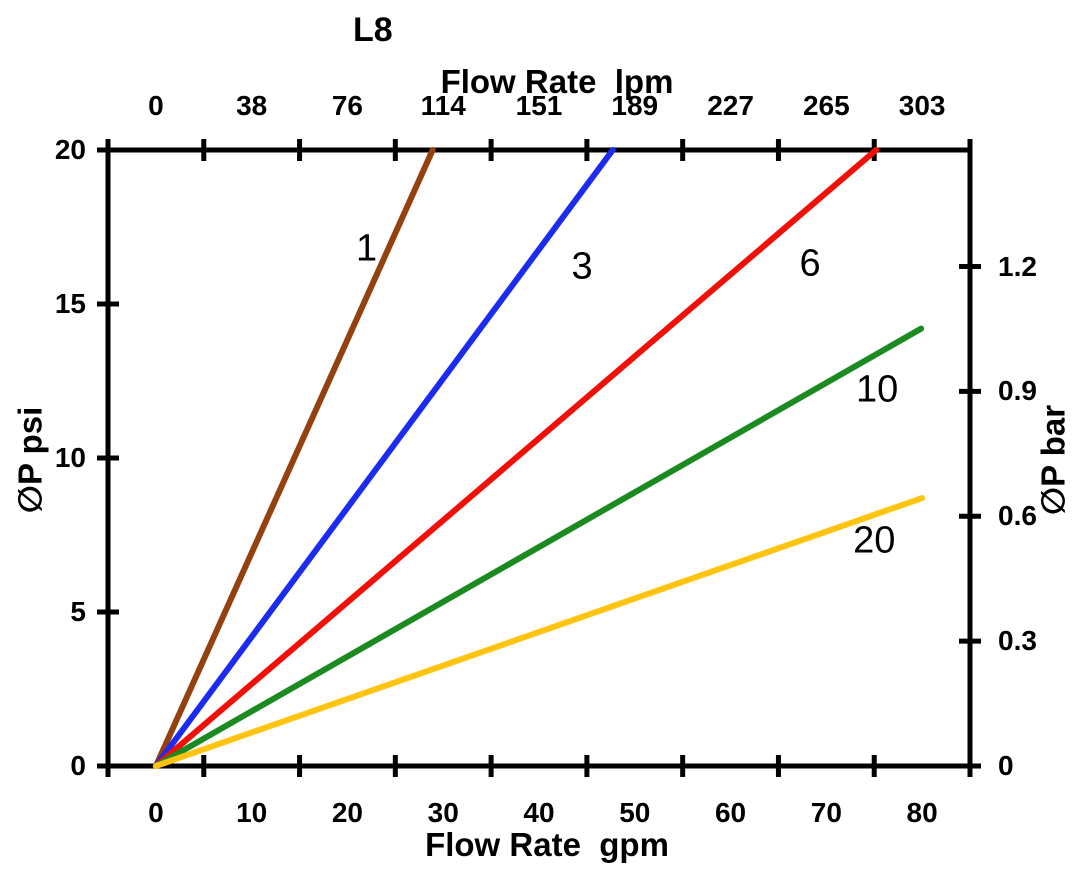 The height and width of the screenshot is (885, 1092). I want to click on x-top-tick-label: 38, so click(252, 105).